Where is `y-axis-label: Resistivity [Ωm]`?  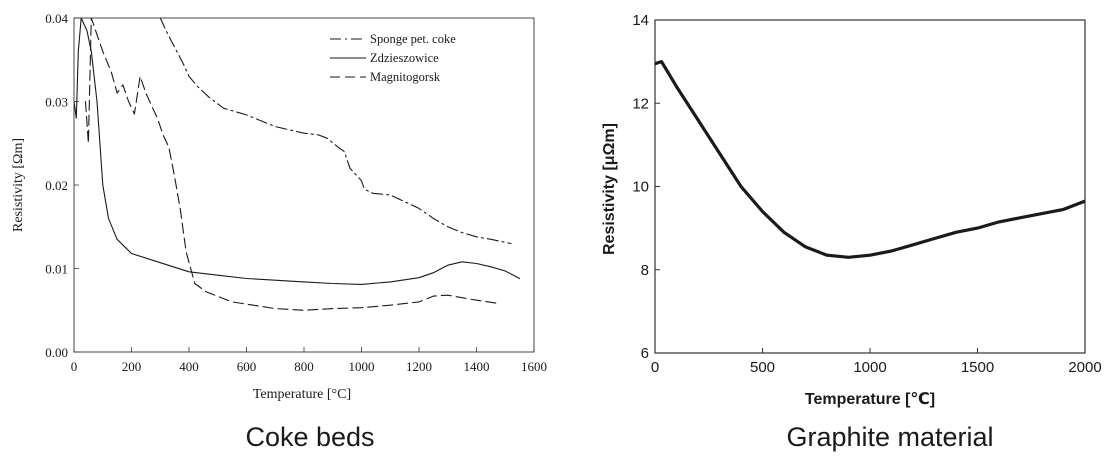 y-axis-label: Resistivity [Ωm] is located at coordinates (18, 185).